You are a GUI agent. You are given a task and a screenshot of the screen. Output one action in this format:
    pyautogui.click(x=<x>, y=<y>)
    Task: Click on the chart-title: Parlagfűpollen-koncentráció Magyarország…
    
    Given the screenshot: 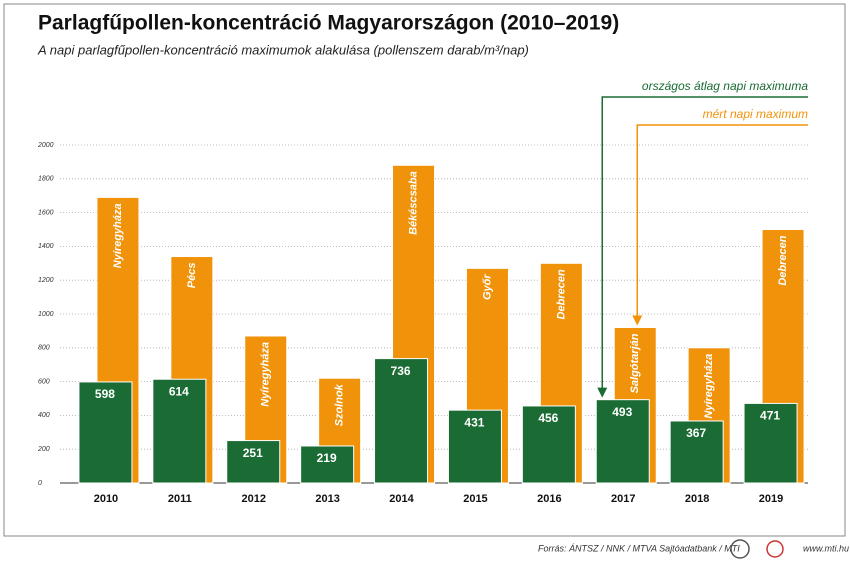 What is the action you would take?
    pyautogui.click(x=328, y=23)
    